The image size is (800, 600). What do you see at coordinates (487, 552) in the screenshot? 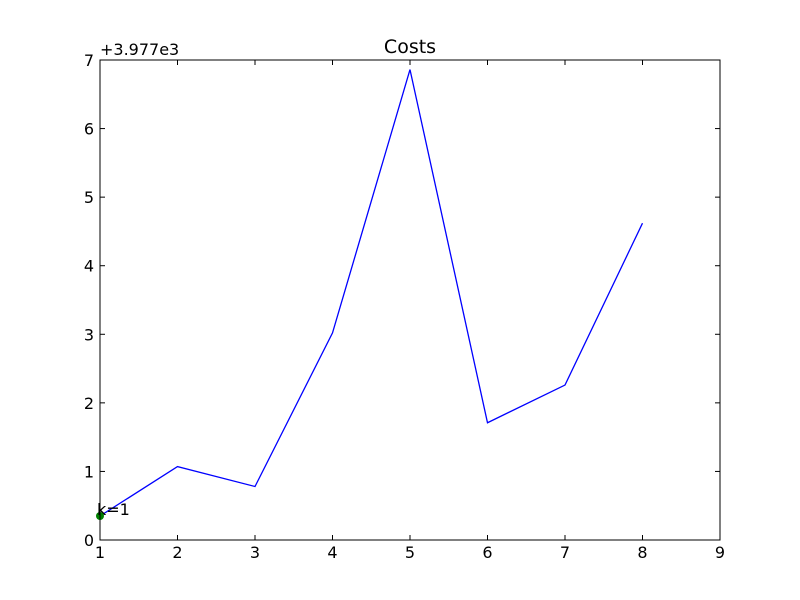
I see `x-tick-label: 6` at bounding box center [487, 552].